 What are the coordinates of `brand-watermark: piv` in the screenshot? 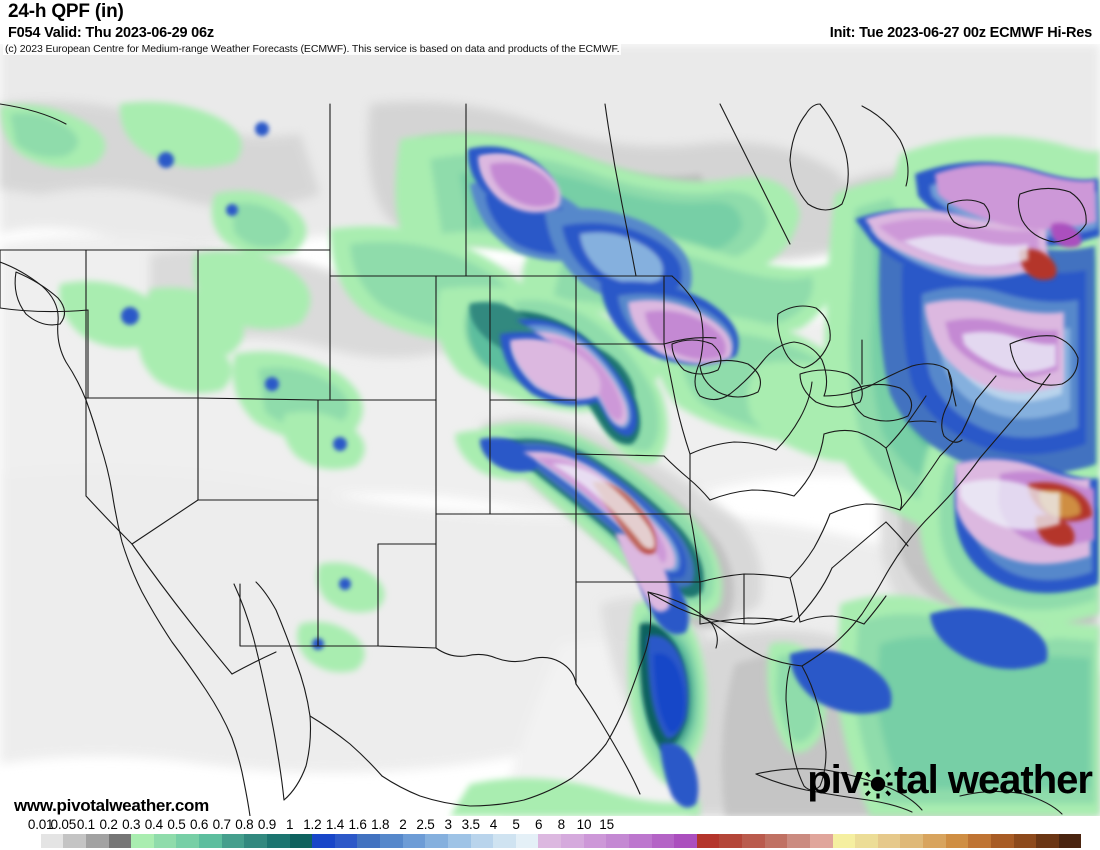 It's located at (950, 780).